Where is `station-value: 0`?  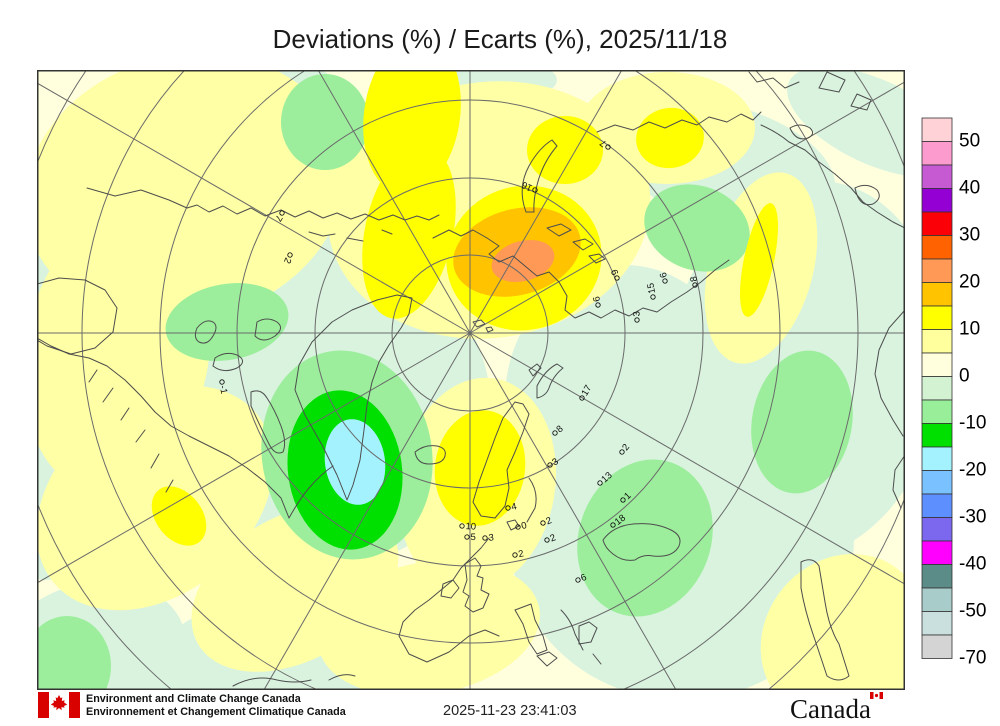
station-value: 0 is located at coordinates (524, 526).